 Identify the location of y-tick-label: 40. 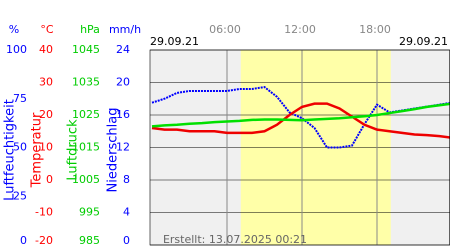
(46, 49).